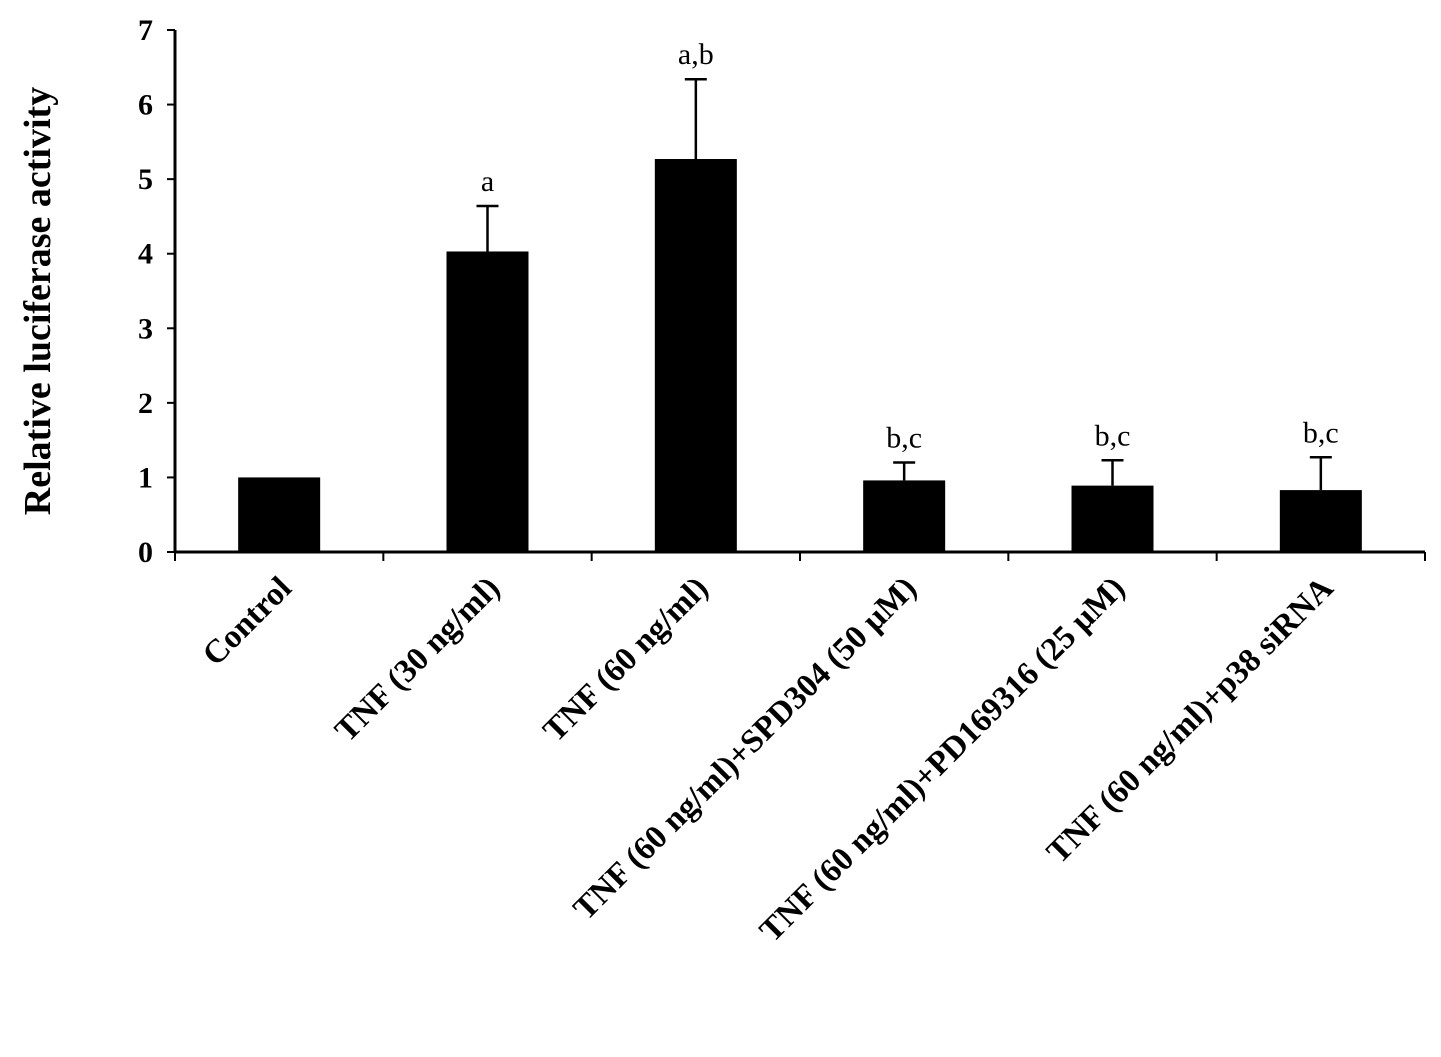 The image size is (1441, 1057). Describe the element at coordinates (145, 403) in the screenshot. I see `y-tick-label: 2` at that location.